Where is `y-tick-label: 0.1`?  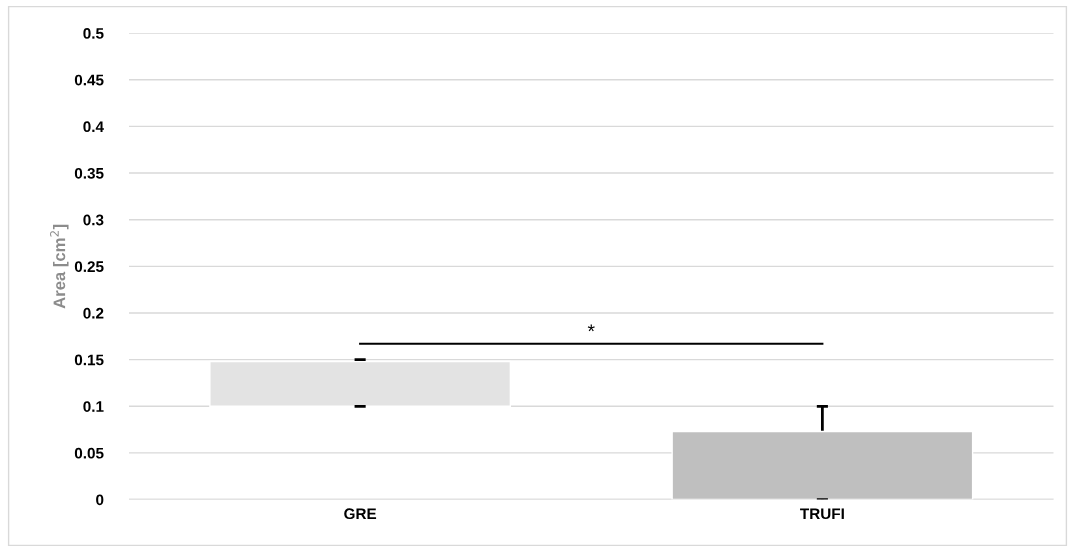 y-tick-label: 0.1 is located at coordinates (93, 406).